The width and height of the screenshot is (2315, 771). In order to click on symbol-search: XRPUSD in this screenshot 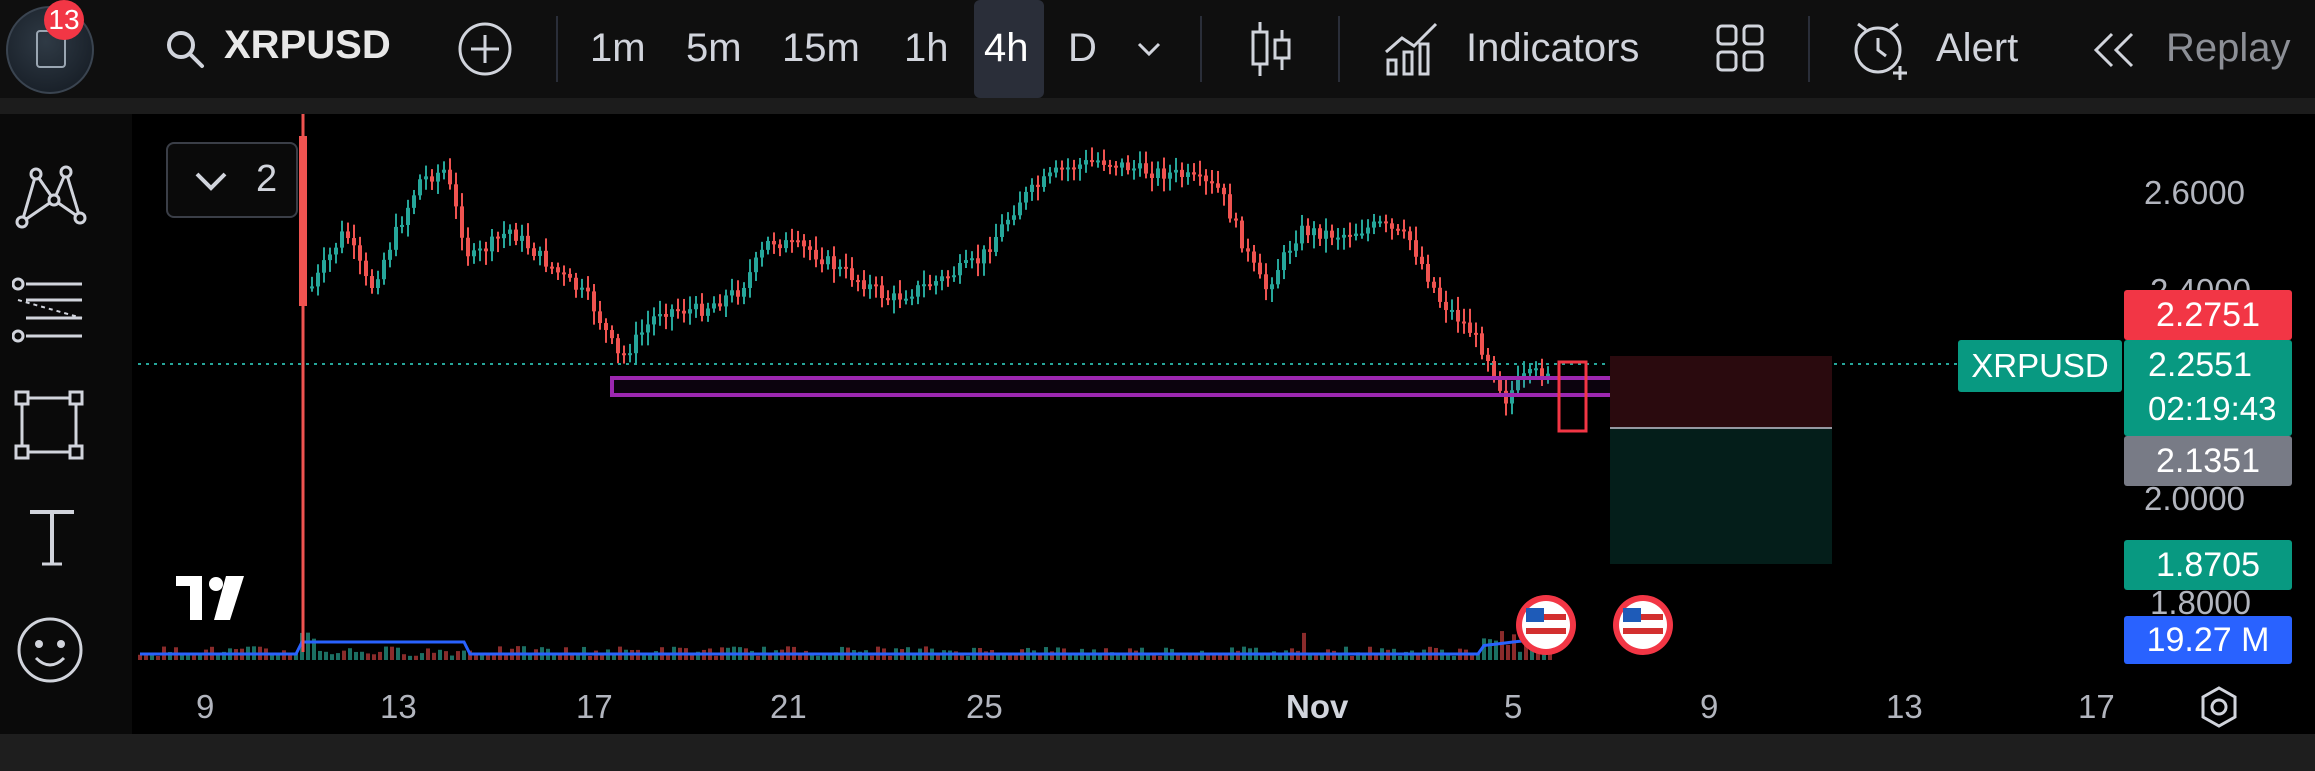, I will do `click(280, 48)`.